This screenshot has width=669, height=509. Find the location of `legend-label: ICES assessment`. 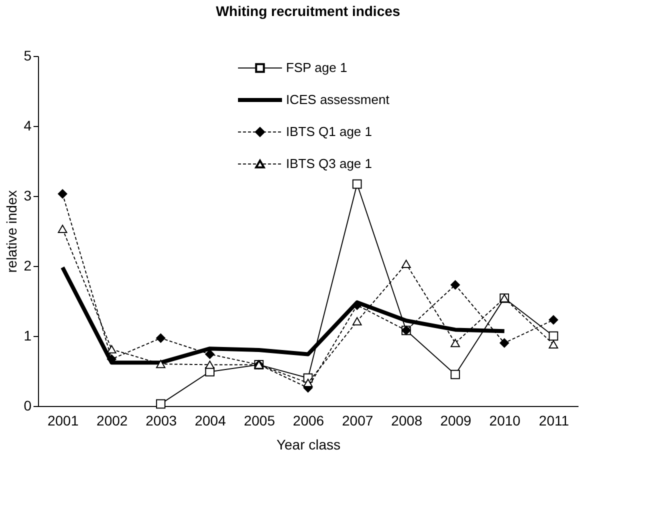

legend-label: ICES assessment is located at coordinates (338, 99).